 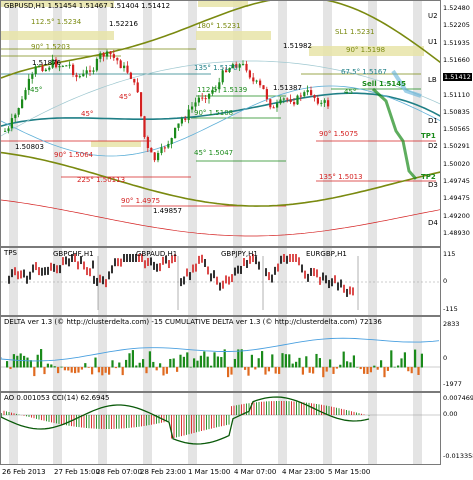 I want to click on annotation: 225° 1.50113, so click(x=101, y=180).